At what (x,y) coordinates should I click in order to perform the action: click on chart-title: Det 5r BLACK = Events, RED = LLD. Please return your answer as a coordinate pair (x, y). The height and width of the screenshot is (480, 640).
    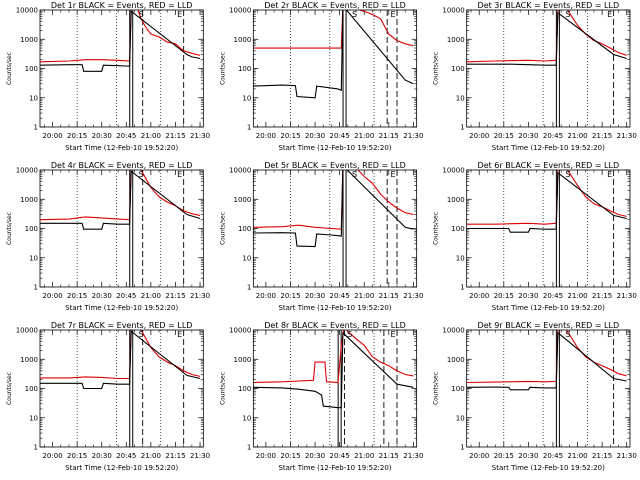
    Looking at the image, I should click on (335, 165).